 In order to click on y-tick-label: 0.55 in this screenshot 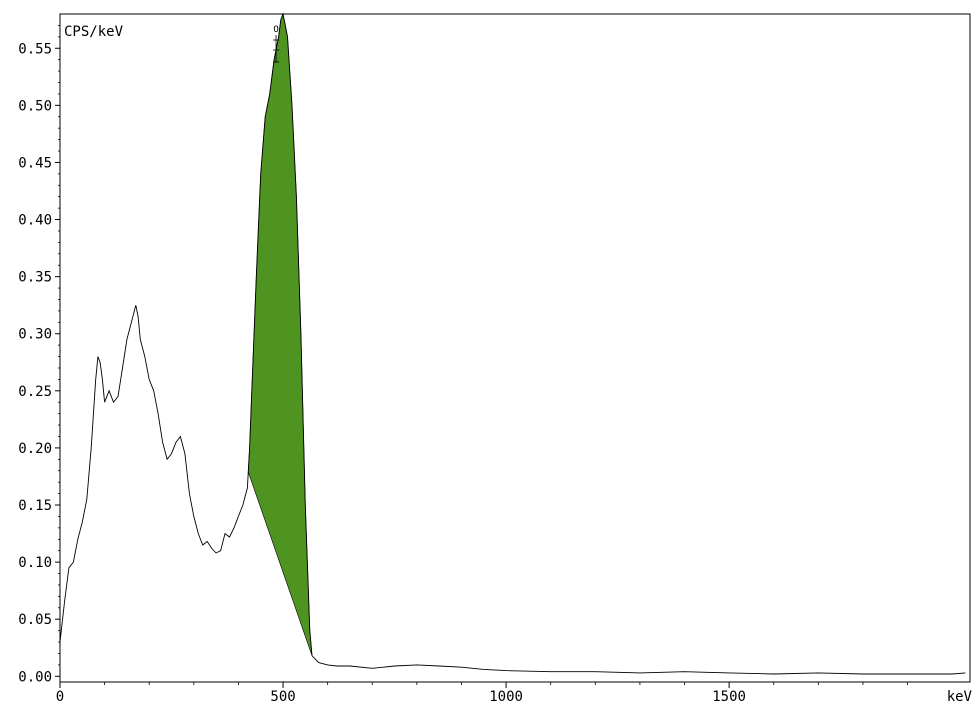, I will do `click(35, 49)`.